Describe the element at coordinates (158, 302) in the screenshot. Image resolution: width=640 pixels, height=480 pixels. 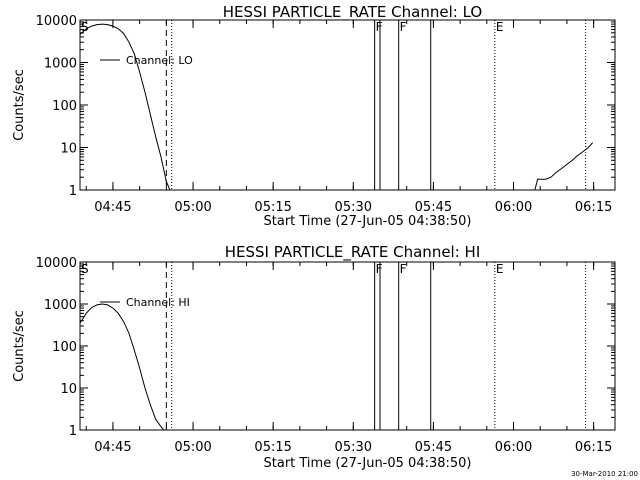
I see `legend-entry: Channel: HI` at that location.